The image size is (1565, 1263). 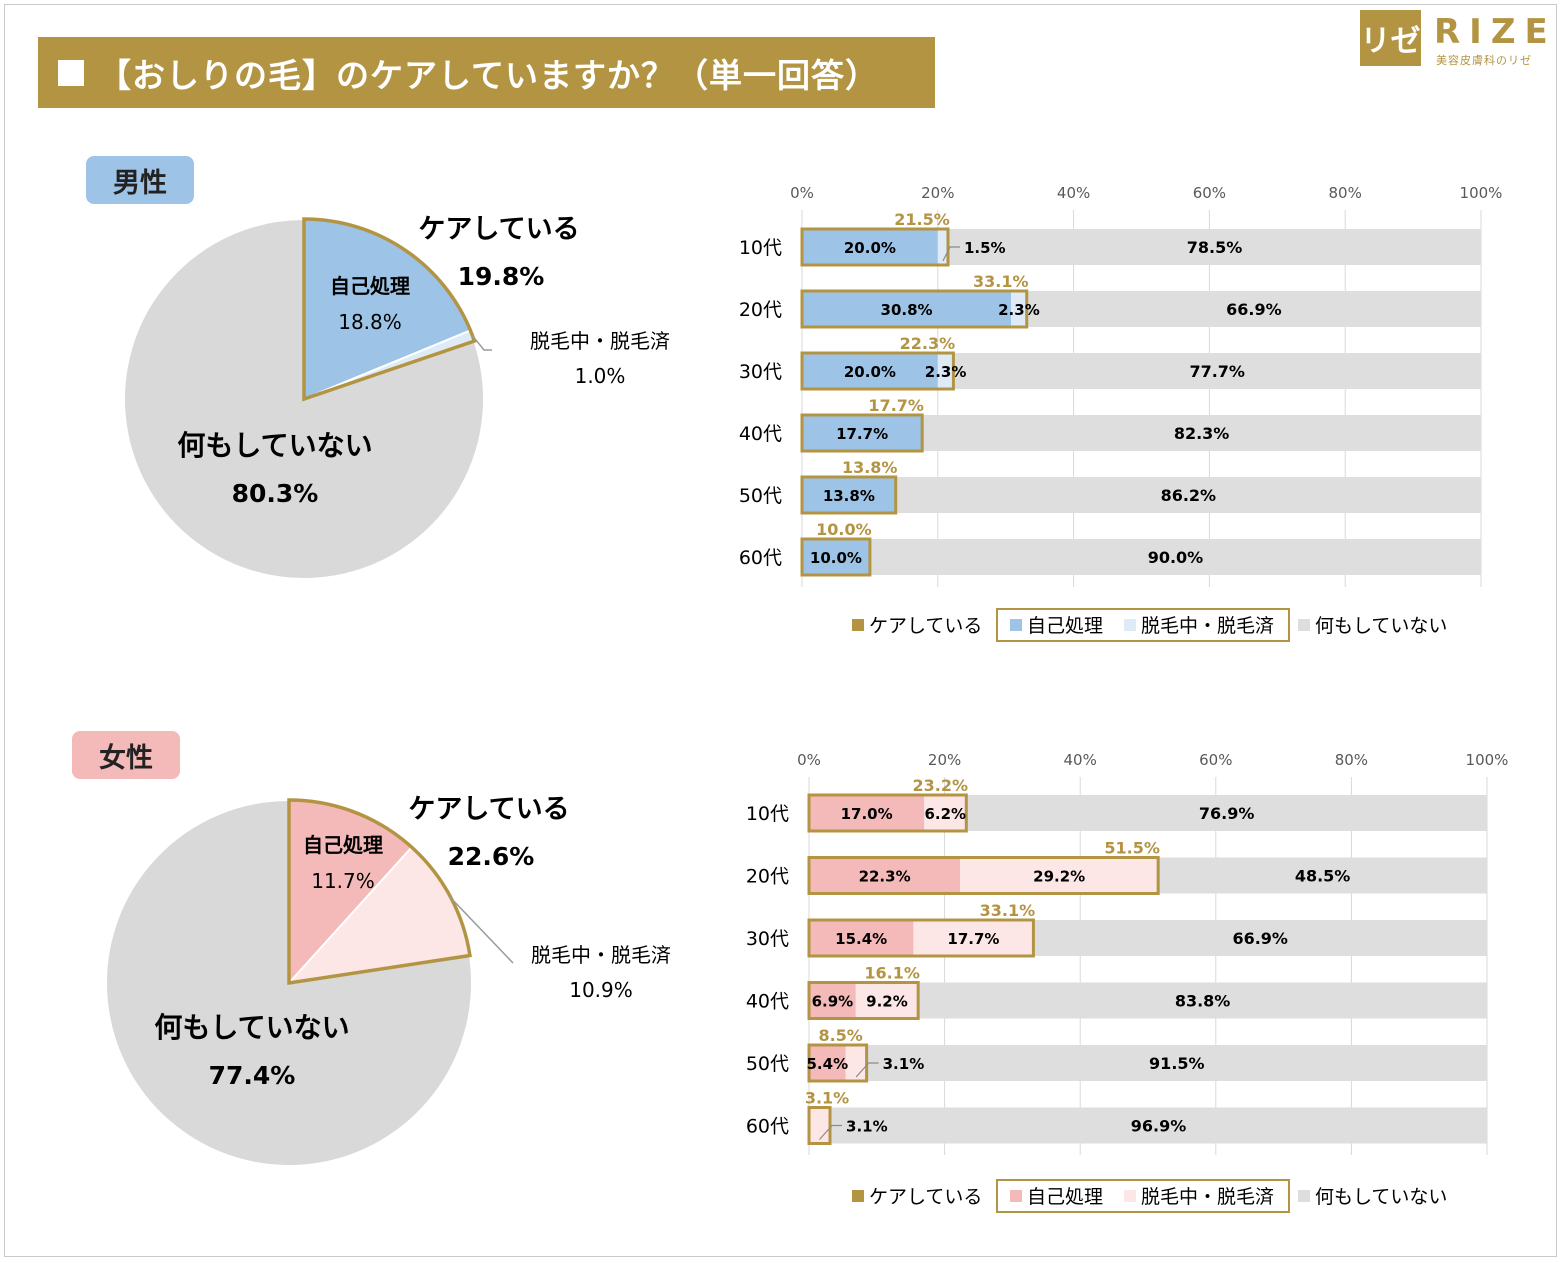 I want to click on value-label-self: 13.8%, so click(x=849, y=496).